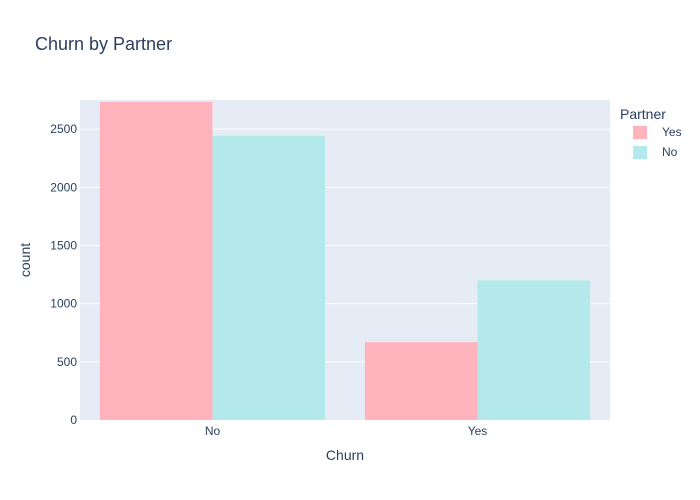 This screenshot has height=500, width=700. Describe the element at coordinates (672, 132) in the screenshot. I see `legend-label: Yes` at that location.